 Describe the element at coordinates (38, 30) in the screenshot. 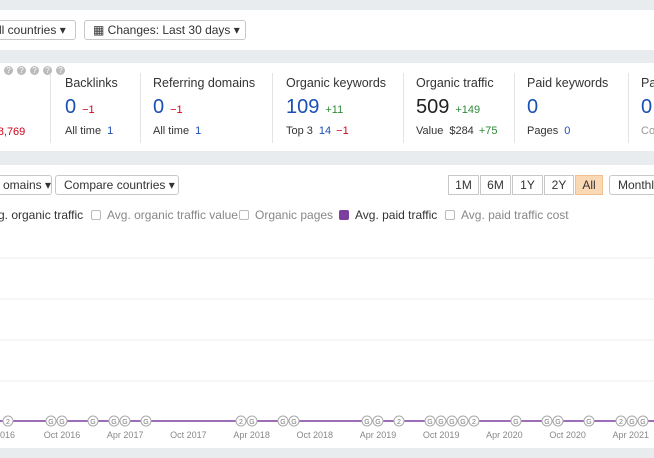

I see `country-button: ll countries ▾` at that location.